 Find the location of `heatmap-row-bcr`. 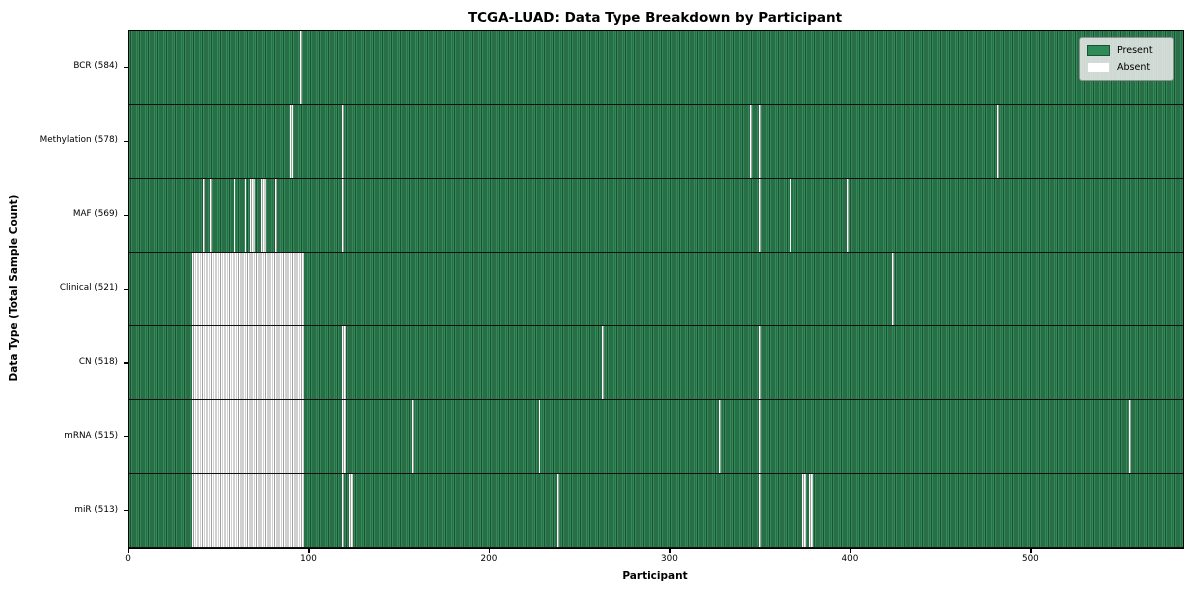

heatmap-row-bcr is located at coordinates (656, 68).